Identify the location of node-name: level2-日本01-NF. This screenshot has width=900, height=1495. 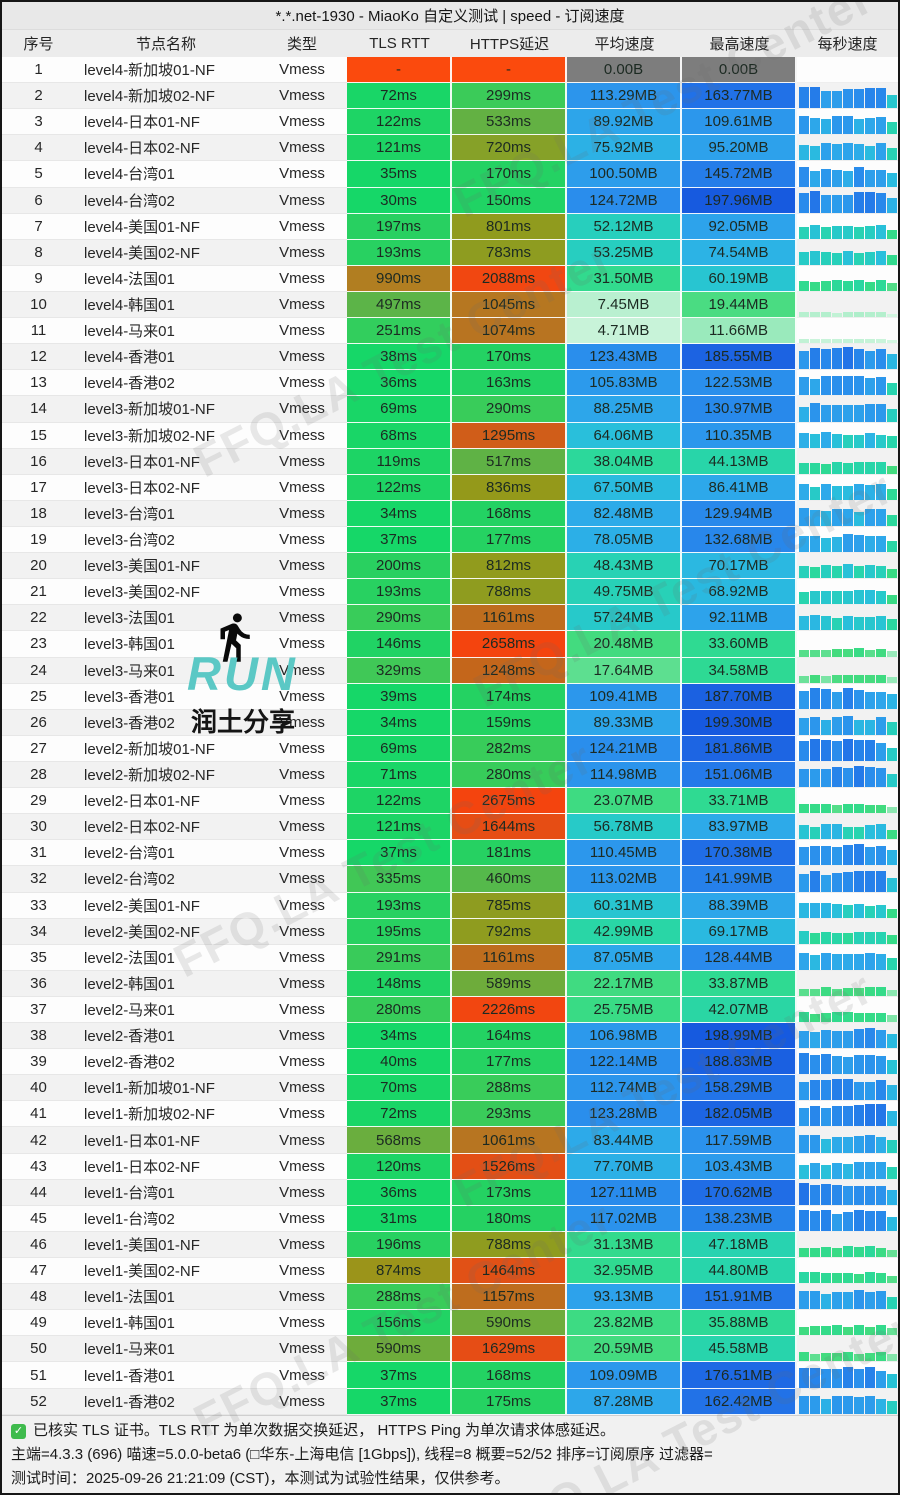
(166, 801).